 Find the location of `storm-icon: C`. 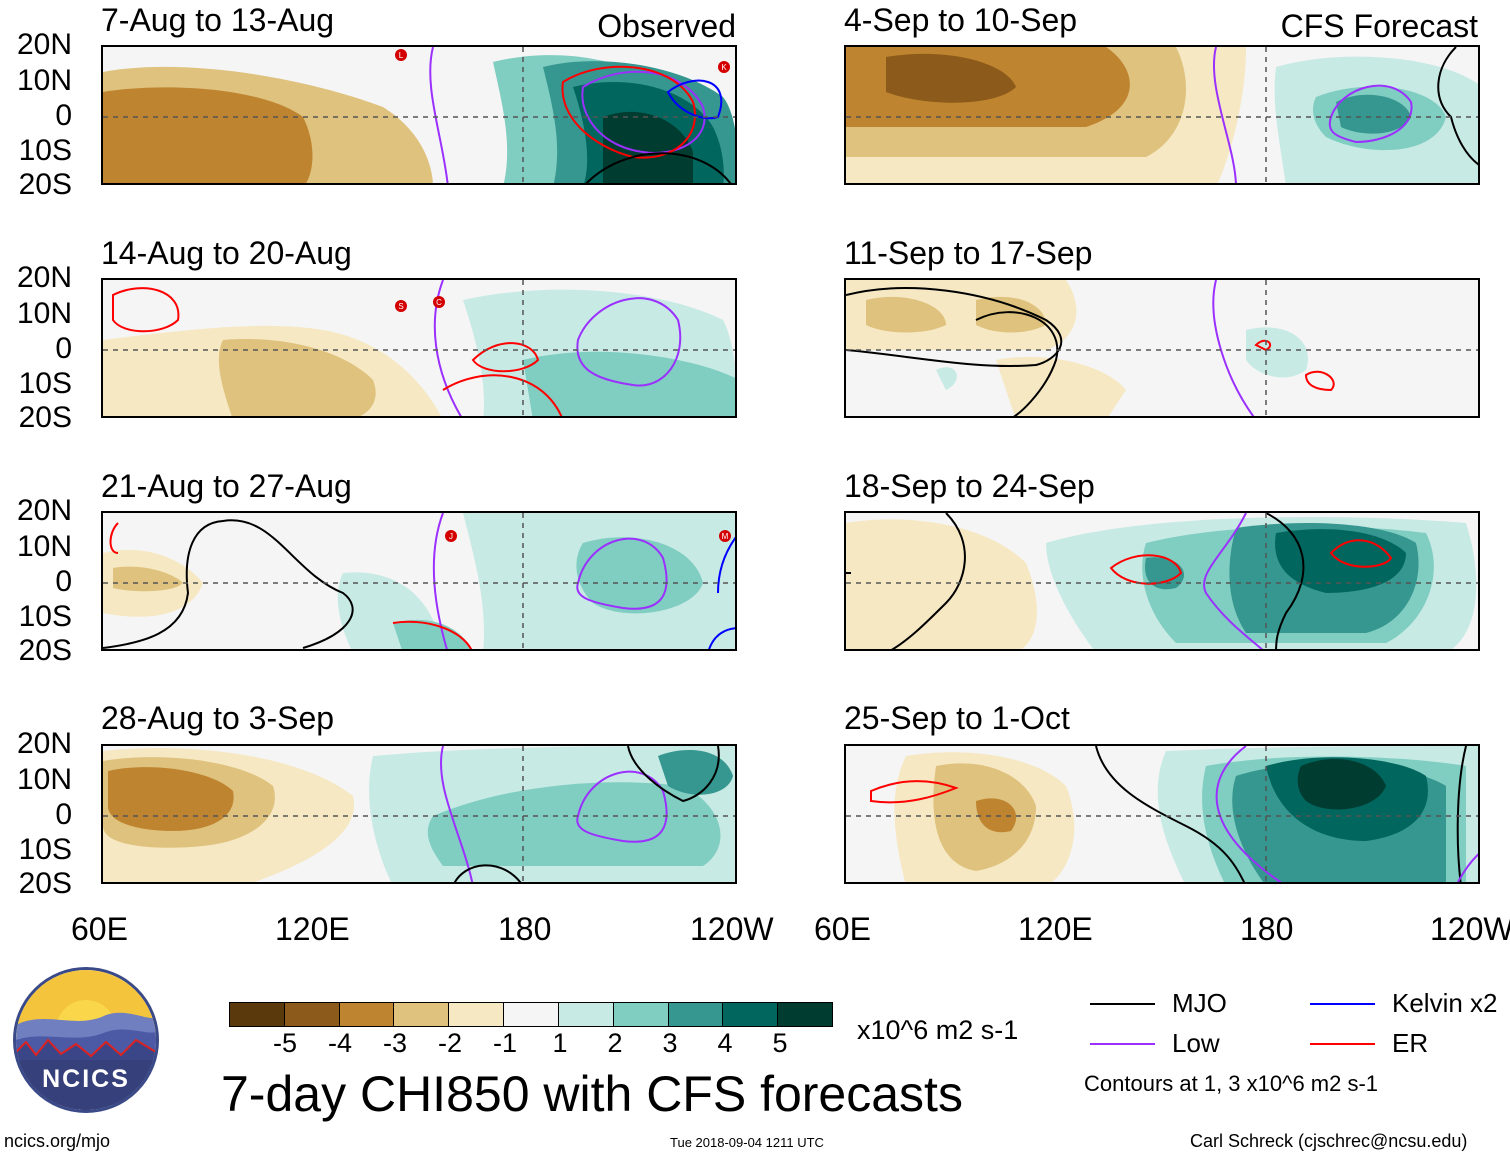

storm-icon: C is located at coordinates (439, 302).